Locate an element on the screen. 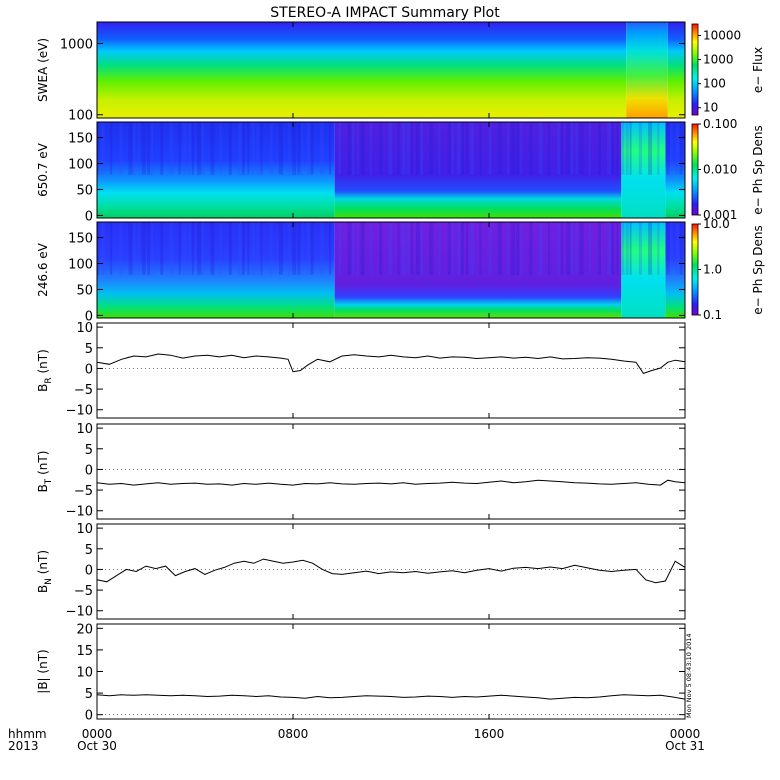 The height and width of the screenshot is (780, 780). y-tick-label: 20 is located at coordinates (84, 629).